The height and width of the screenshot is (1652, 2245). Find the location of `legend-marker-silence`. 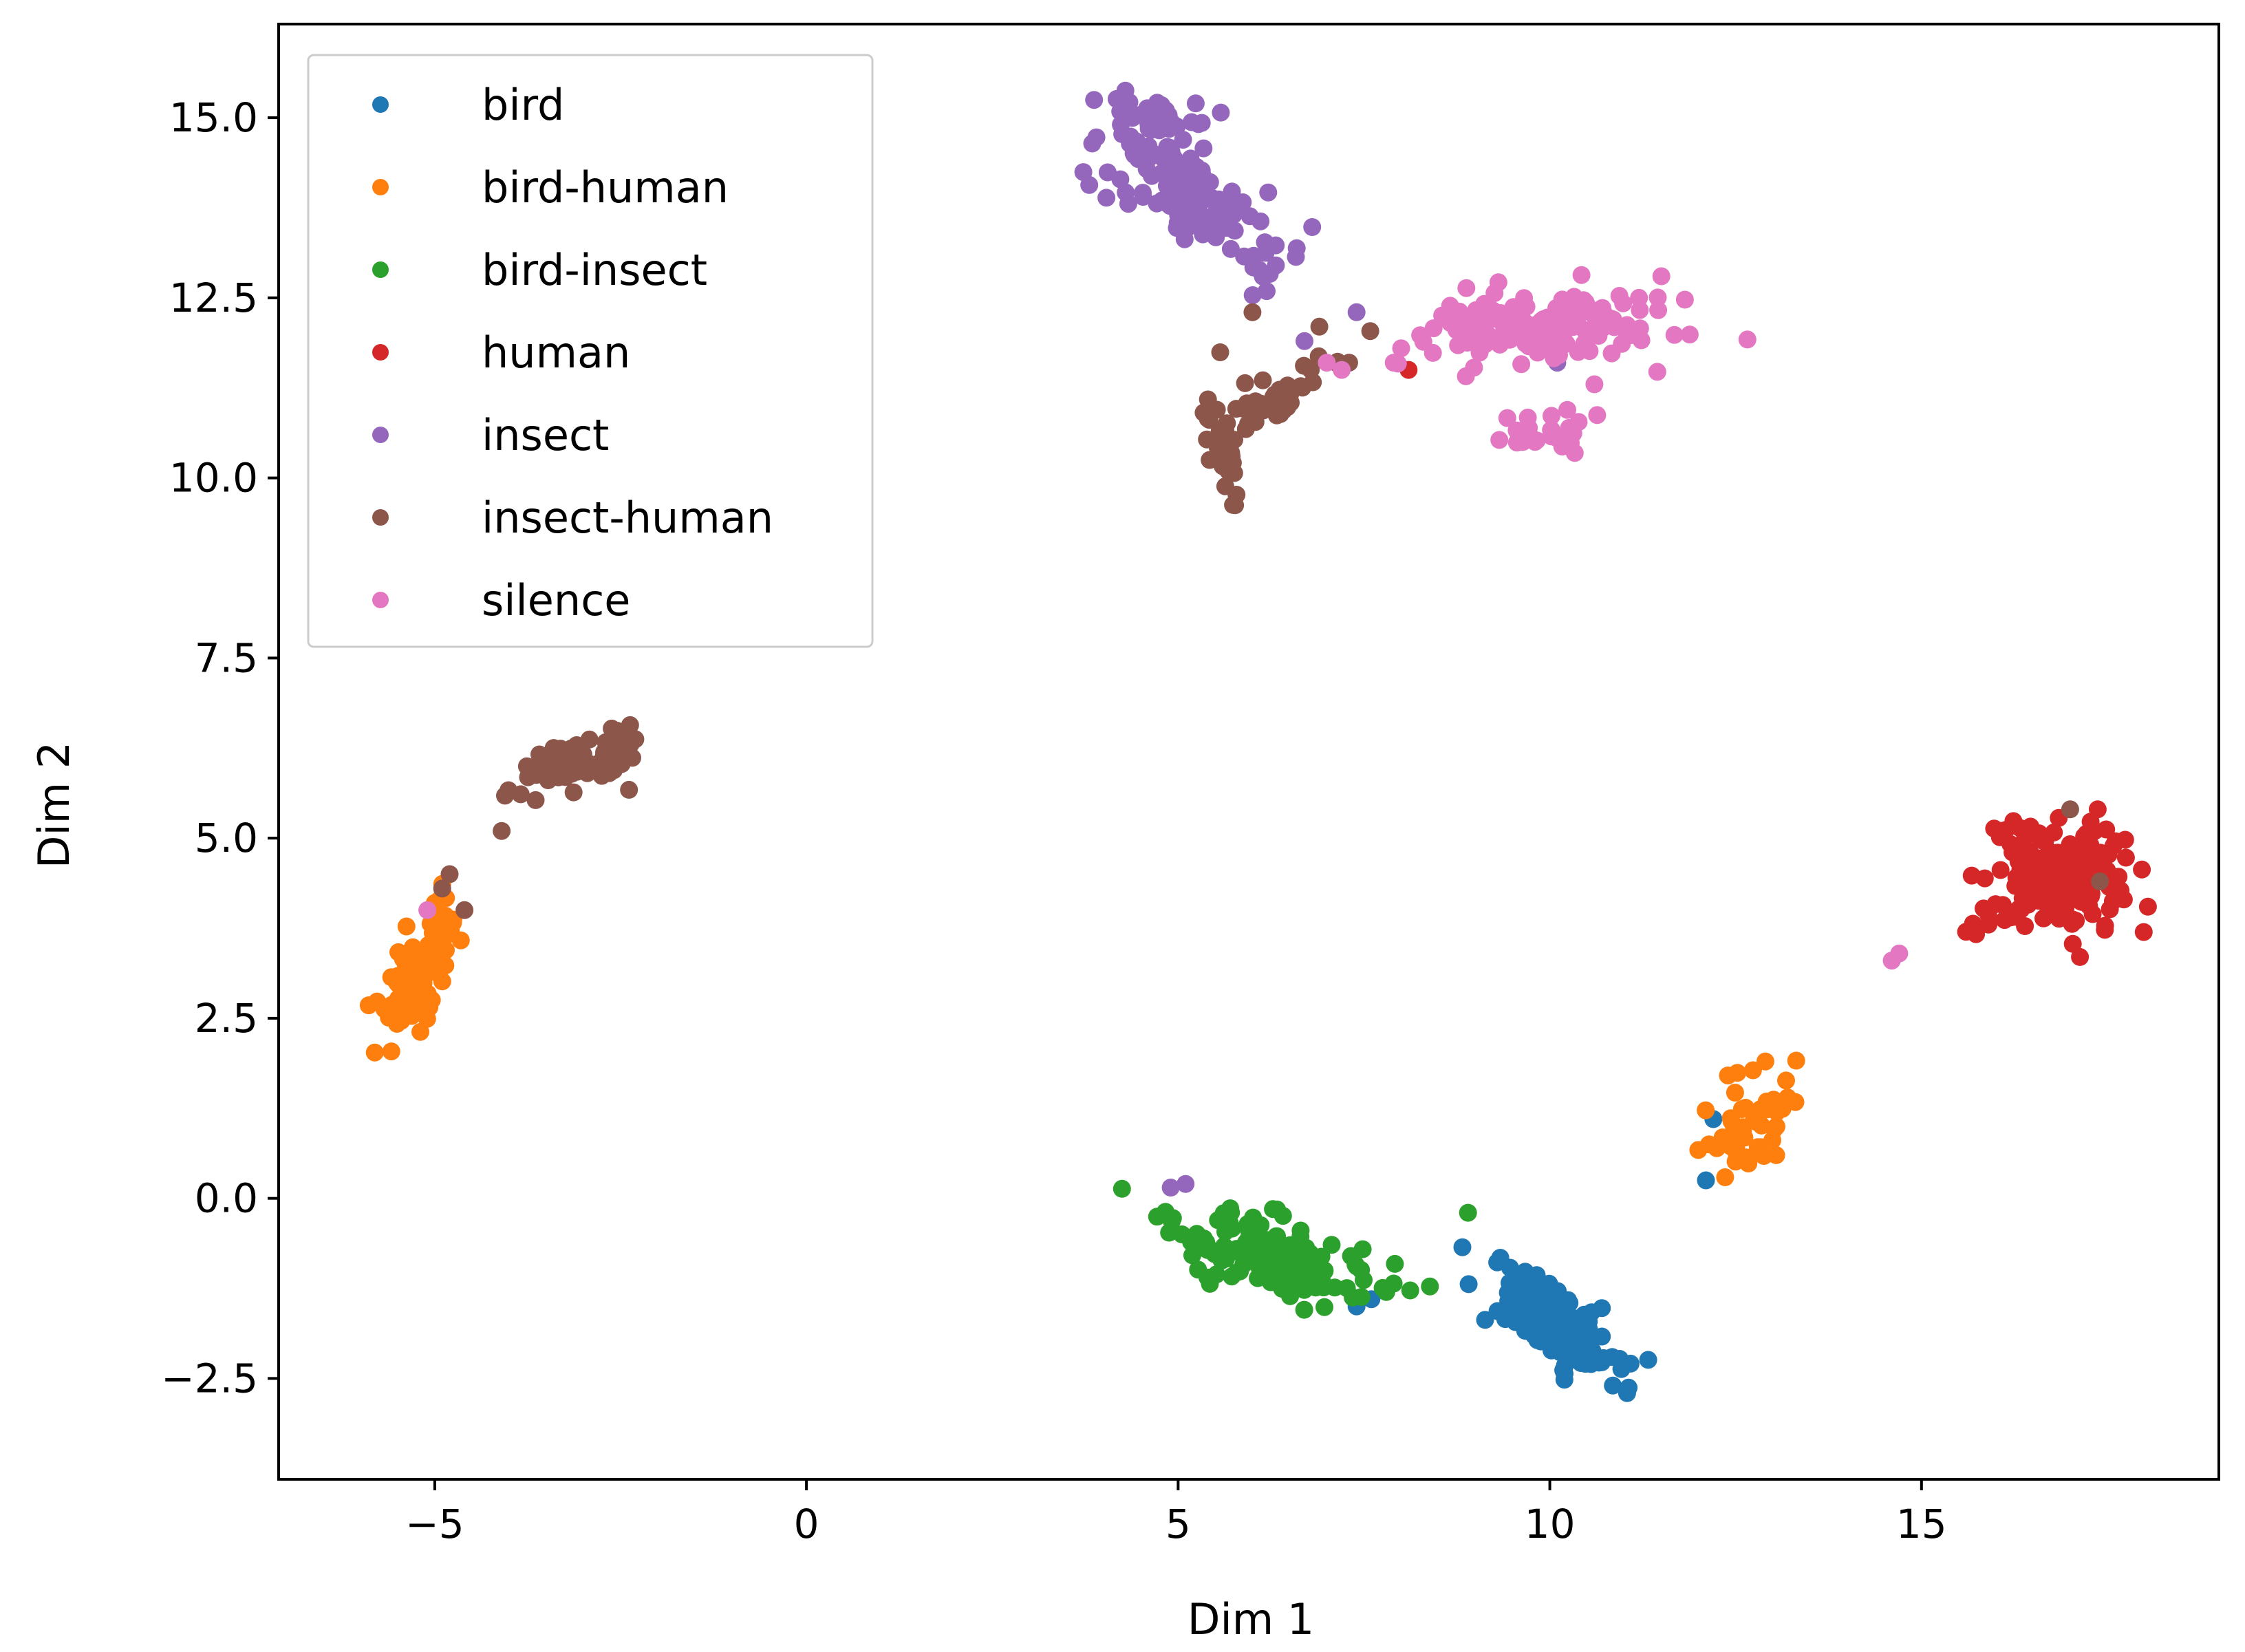

legend-marker-silence is located at coordinates (381, 600).